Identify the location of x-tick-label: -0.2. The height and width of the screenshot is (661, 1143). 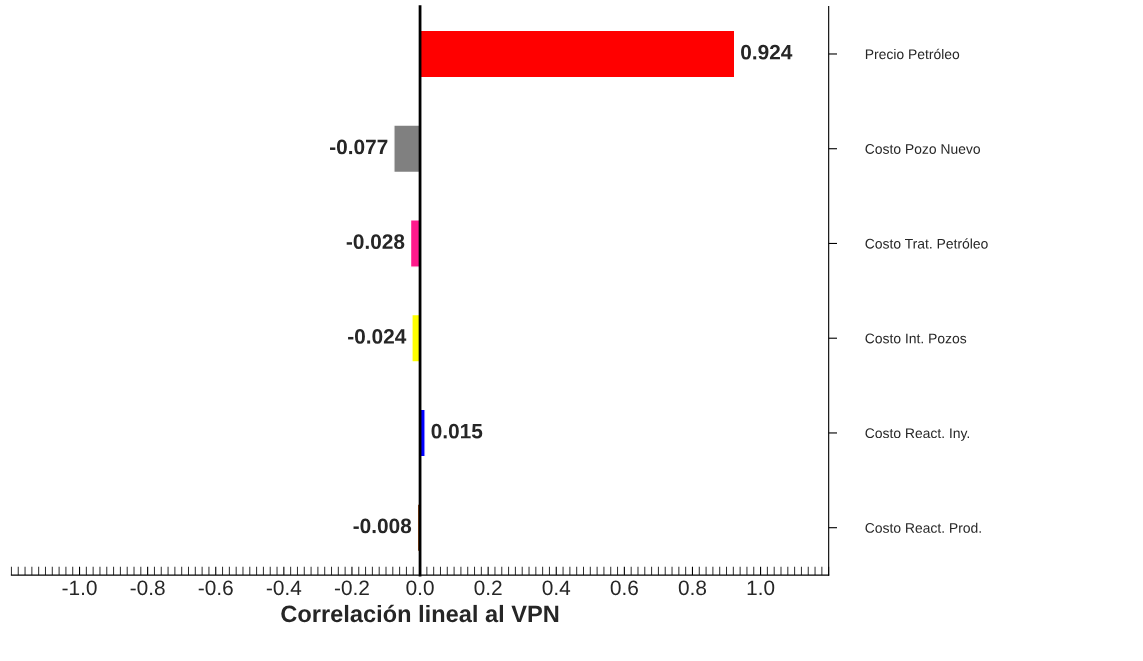
(351, 588).